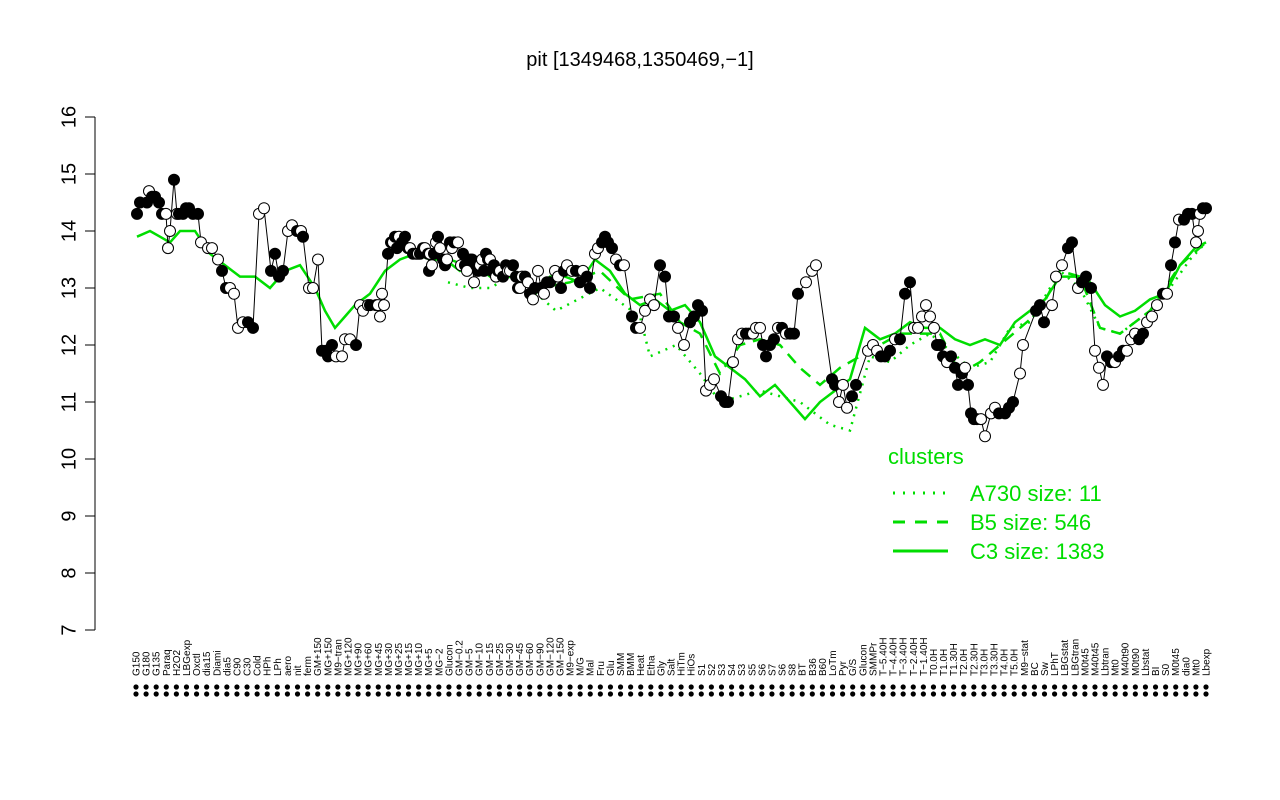 The height and width of the screenshot is (800, 1280). What do you see at coordinates (69, 288) in the screenshot?
I see `y-tick-label: 13` at bounding box center [69, 288].